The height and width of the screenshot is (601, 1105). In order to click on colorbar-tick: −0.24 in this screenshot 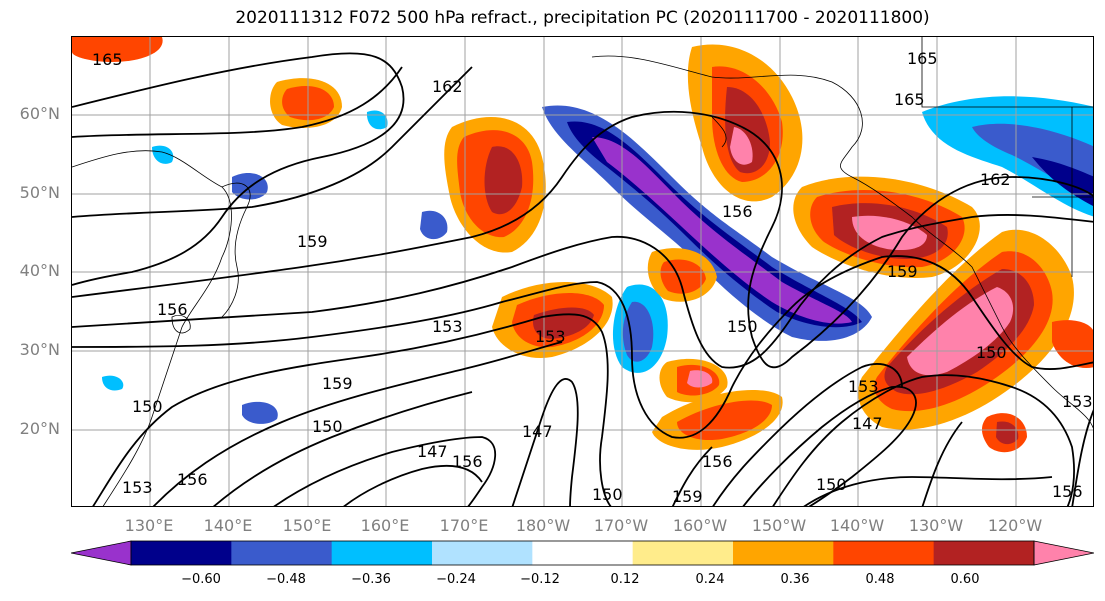, I will do `click(456, 579)`.